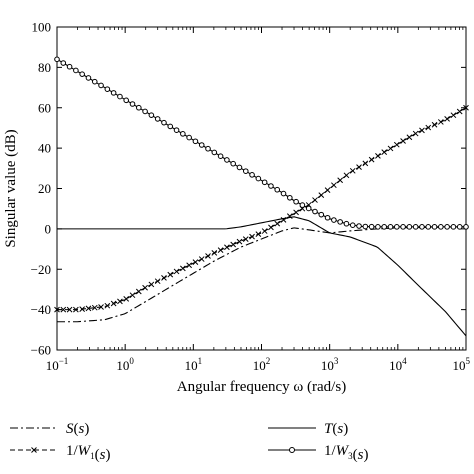  What do you see at coordinates (44, 67) in the screenshot?
I see `y-tick-label: 80` at bounding box center [44, 67].